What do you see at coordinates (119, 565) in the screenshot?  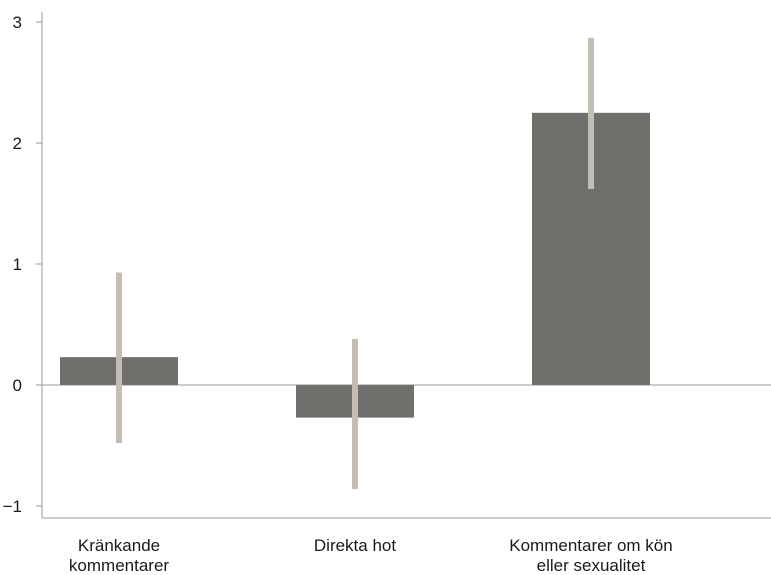 I see `category-label: kommentarer` at bounding box center [119, 565].